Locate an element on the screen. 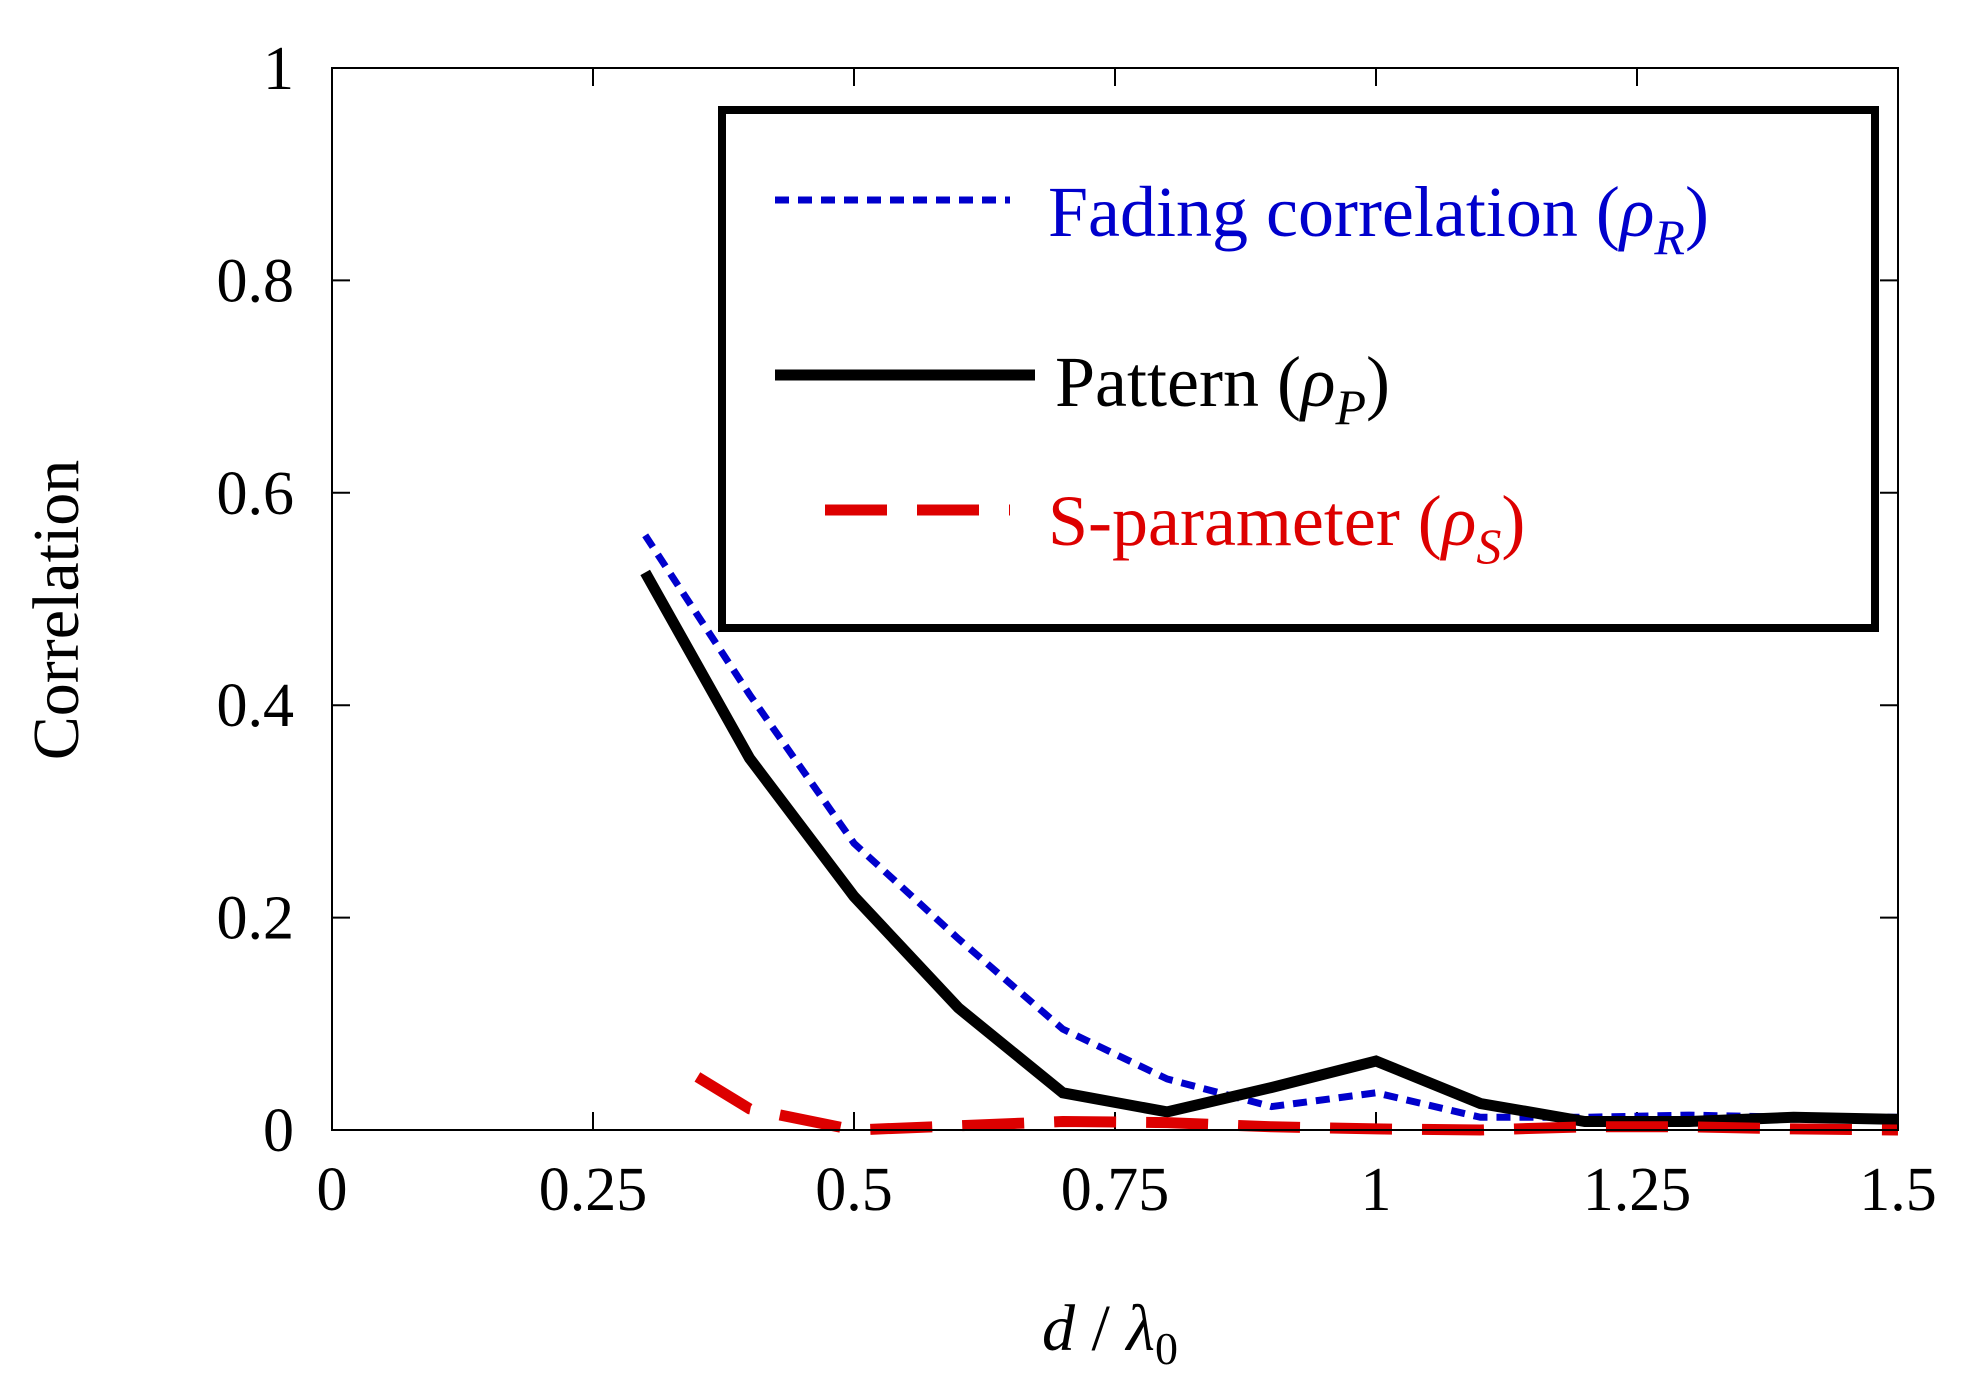 This screenshot has height=1386, width=1961. legend-pattern-rho: ρ is located at coordinates (1317, 382).